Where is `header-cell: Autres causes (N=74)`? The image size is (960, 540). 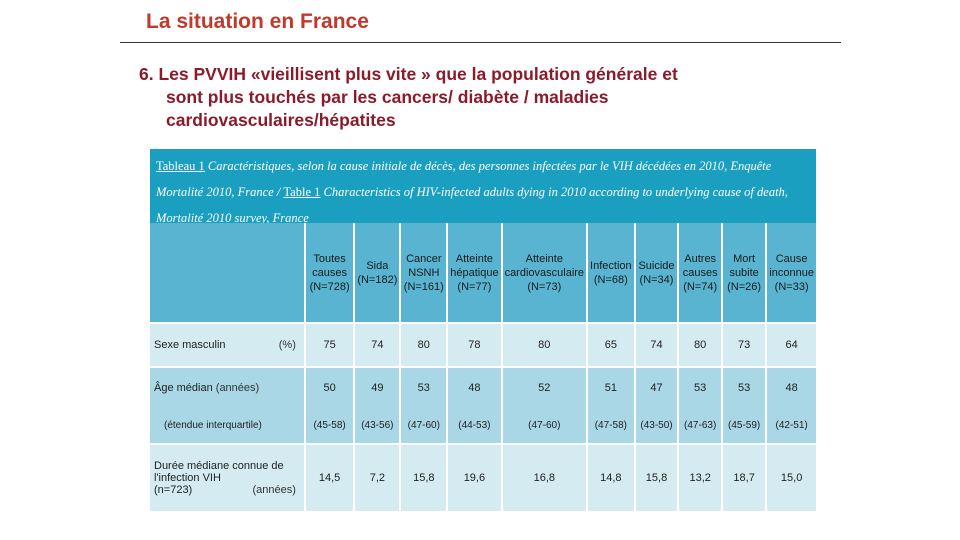 header-cell: Autres causes (N=74) is located at coordinates (699, 273).